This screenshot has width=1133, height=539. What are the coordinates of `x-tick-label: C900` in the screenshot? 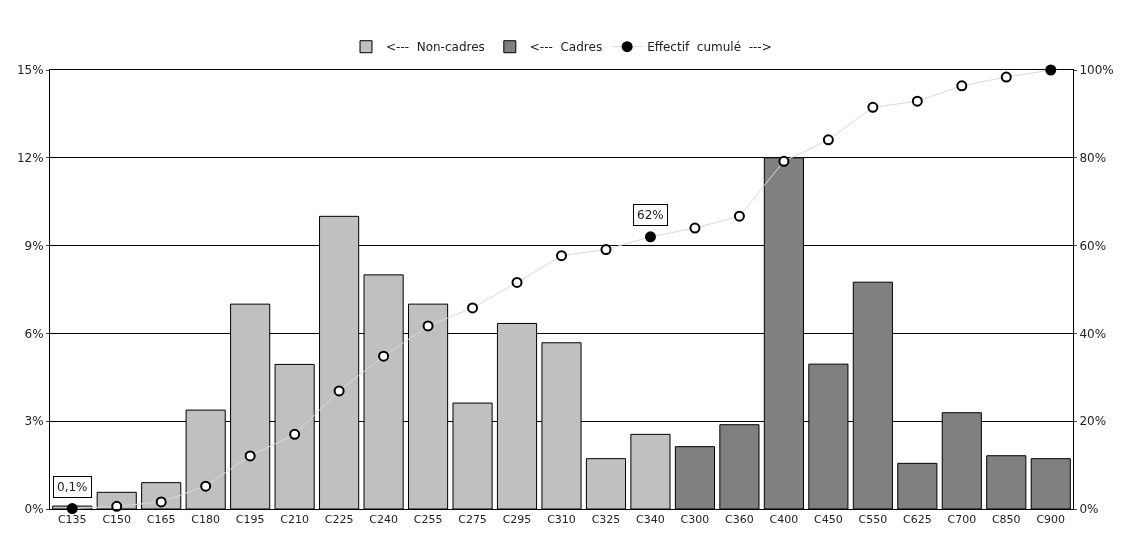 It's located at (1051, 520).